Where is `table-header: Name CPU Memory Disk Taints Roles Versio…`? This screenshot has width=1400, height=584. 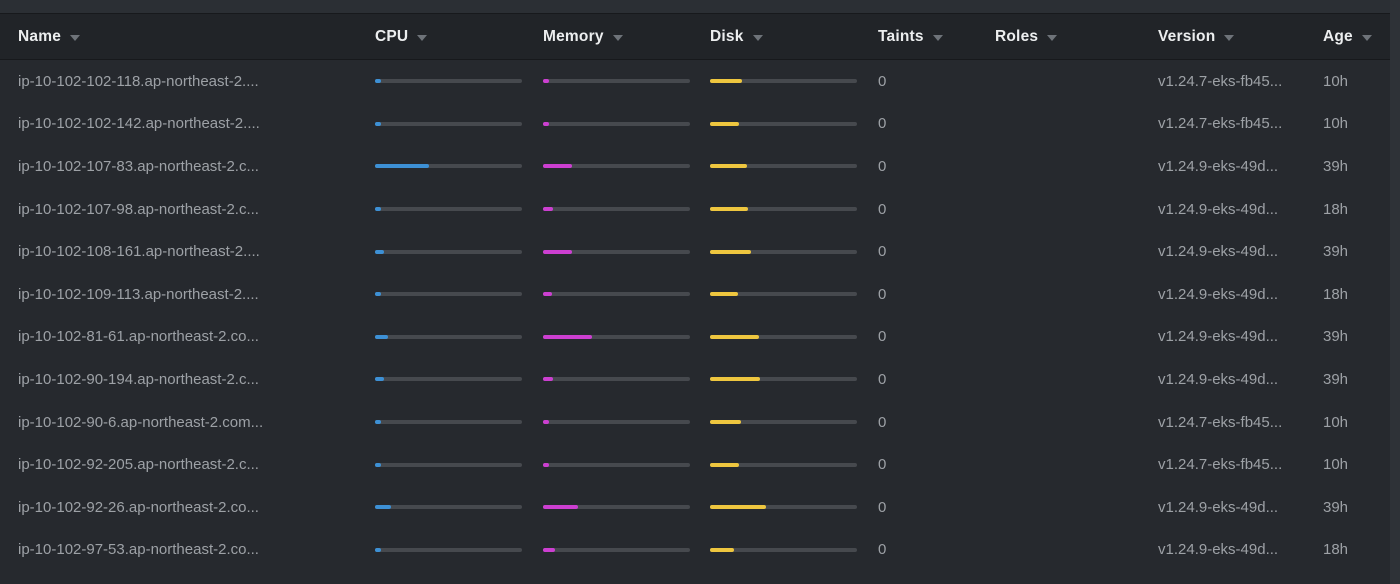 table-header: Name CPU Memory Disk Taints Roles Versio… is located at coordinates (700, 37).